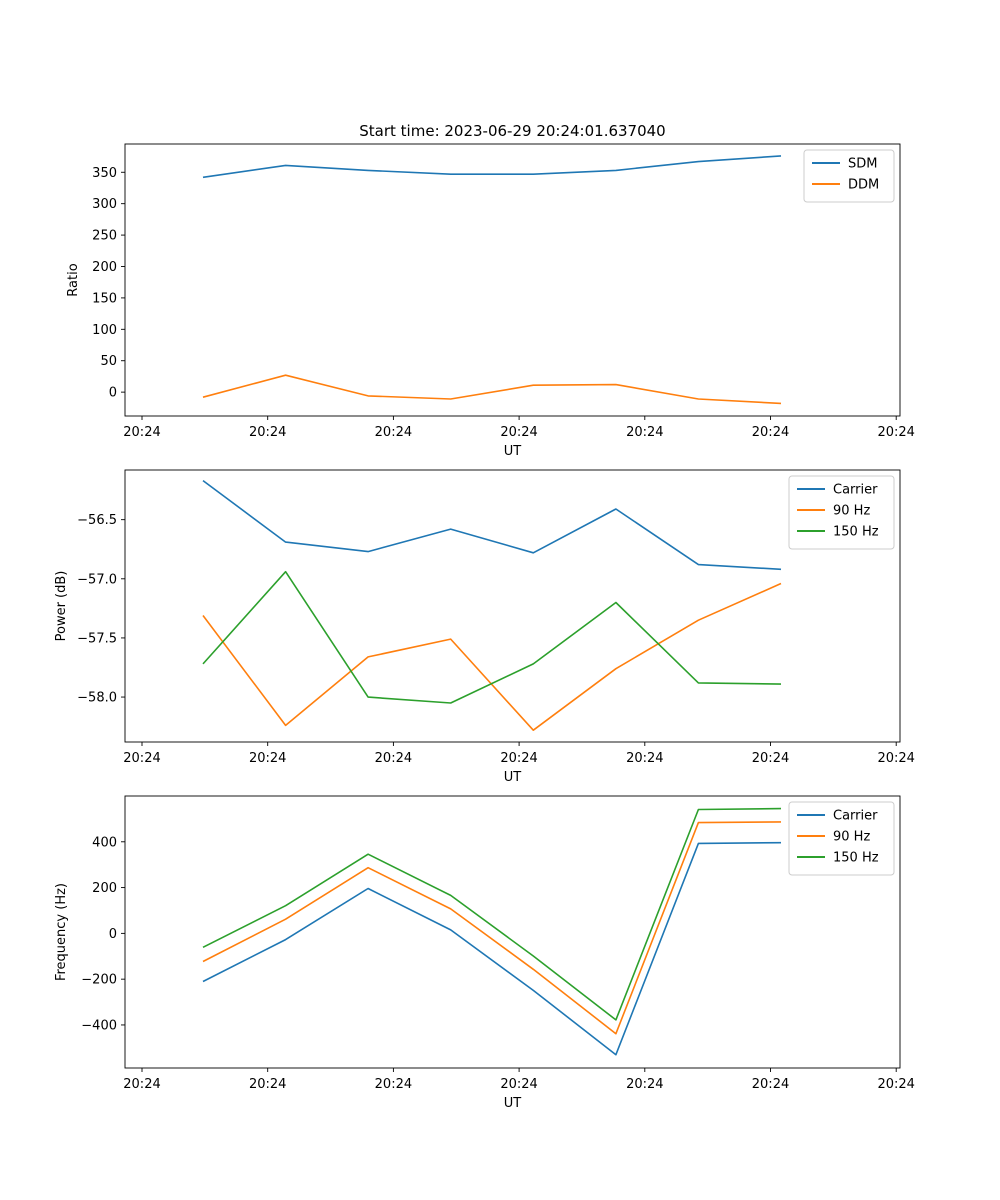 This screenshot has width=1000, height=1200. What do you see at coordinates (862, 164) in the screenshot?
I see `legend-label: SDM` at bounding box center [862, 164].